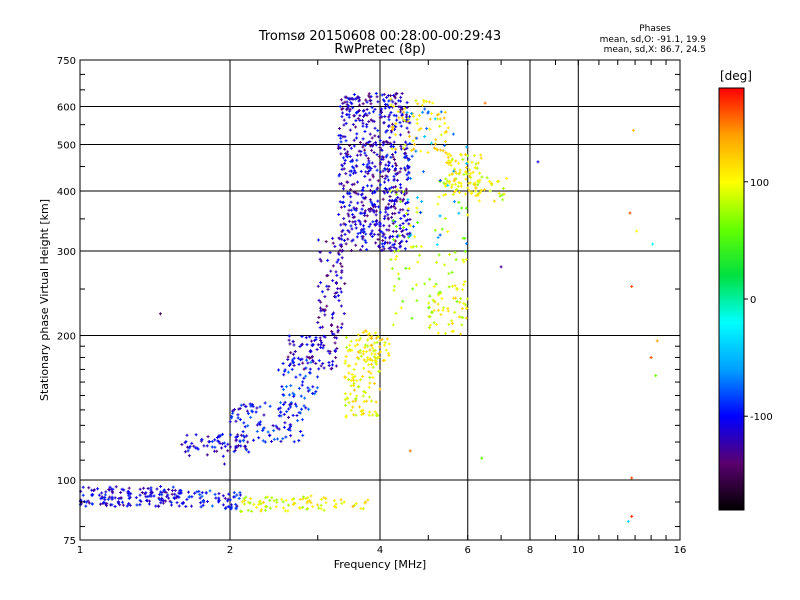 Image resolution: width=800 pixels, height=600 pixels. Describe the element at coordinates (66, 146) in the screenshot. I see `y-tick-label: 500` at that location.